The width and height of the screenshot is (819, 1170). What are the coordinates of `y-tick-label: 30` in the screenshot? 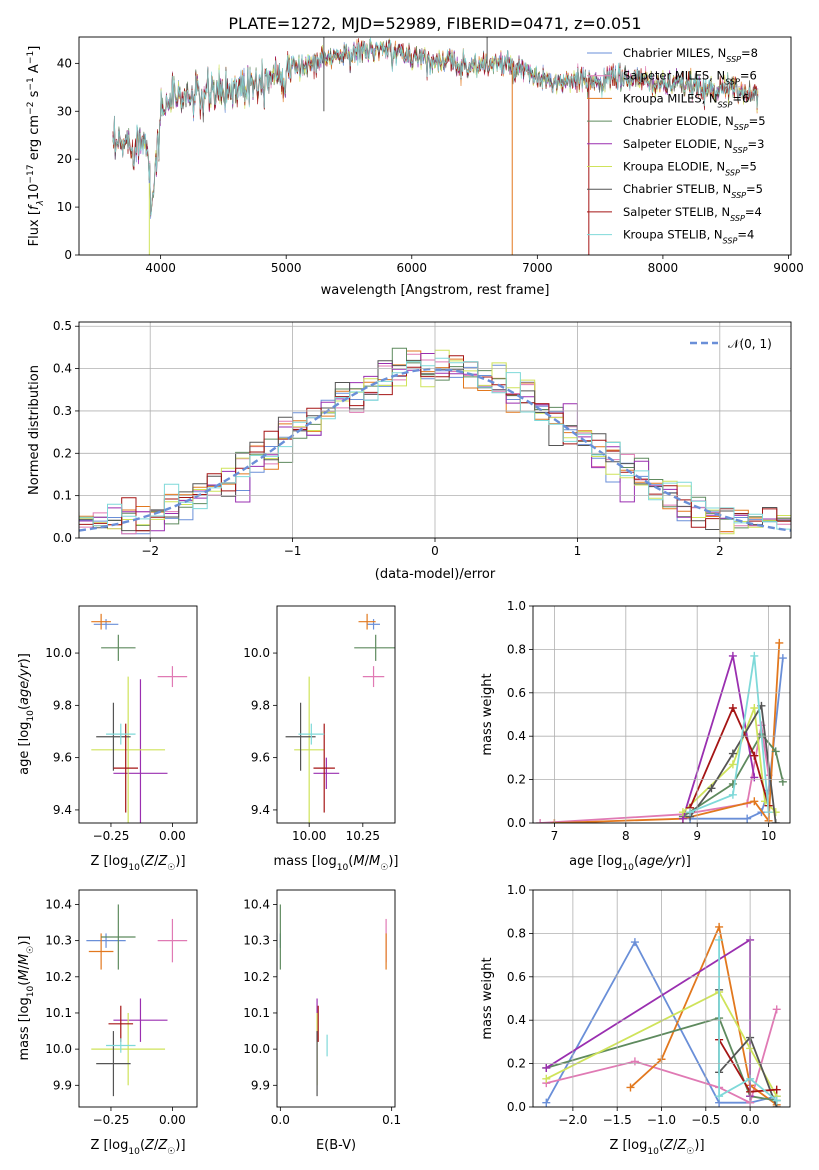 It's located at (64, 111).